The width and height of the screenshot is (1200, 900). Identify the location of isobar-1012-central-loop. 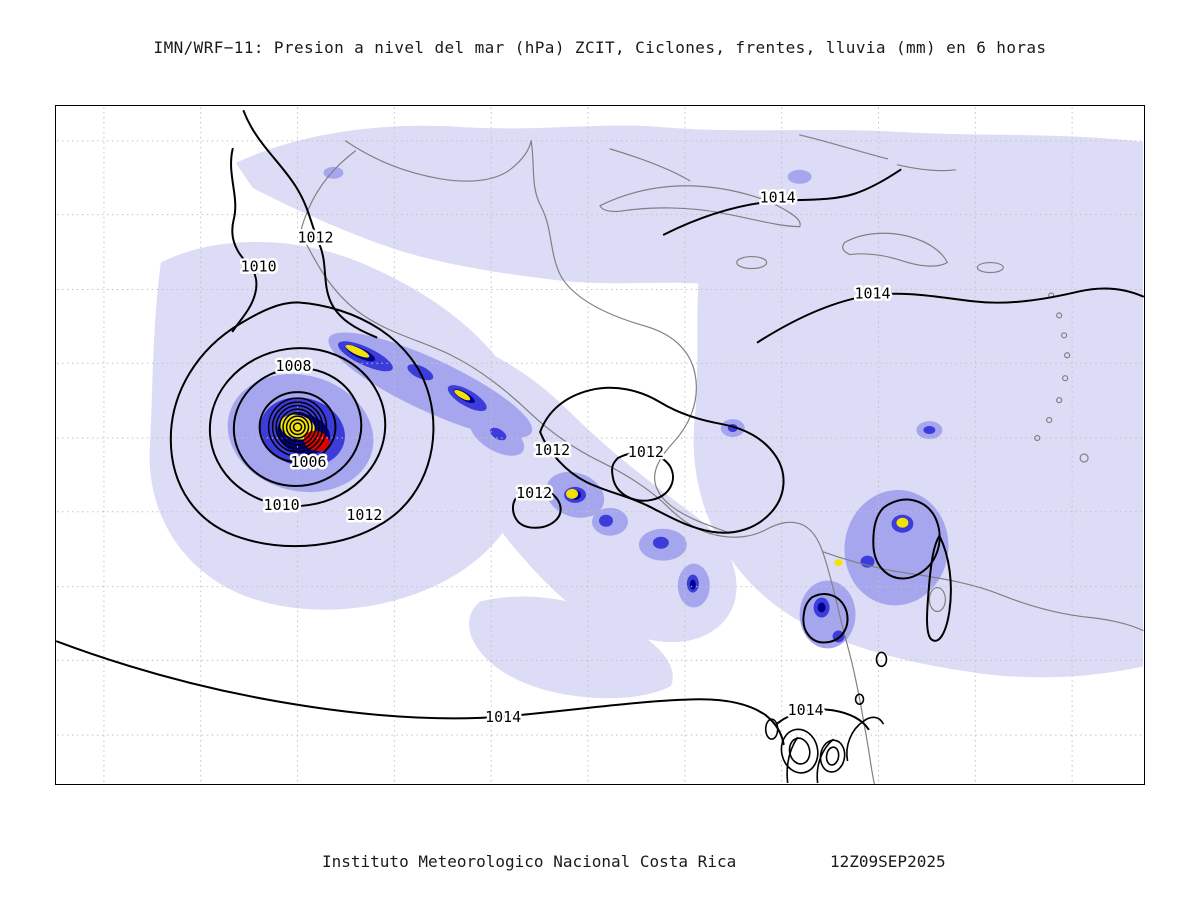
(662, 460).